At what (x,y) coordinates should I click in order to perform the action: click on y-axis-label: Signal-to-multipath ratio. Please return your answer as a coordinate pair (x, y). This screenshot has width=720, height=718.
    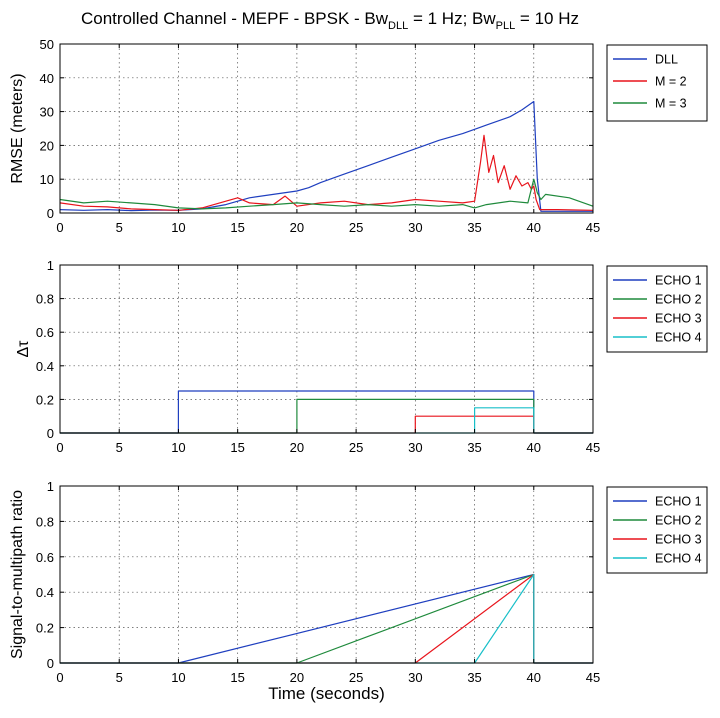
    Looking at the image, I should click on (17, 574).